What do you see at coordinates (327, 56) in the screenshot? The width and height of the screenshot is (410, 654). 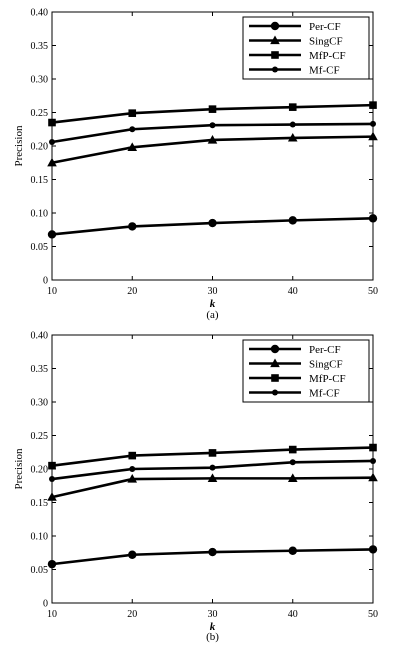 I see `legend-label: MfP-CF` at bounding box center [327, 56].